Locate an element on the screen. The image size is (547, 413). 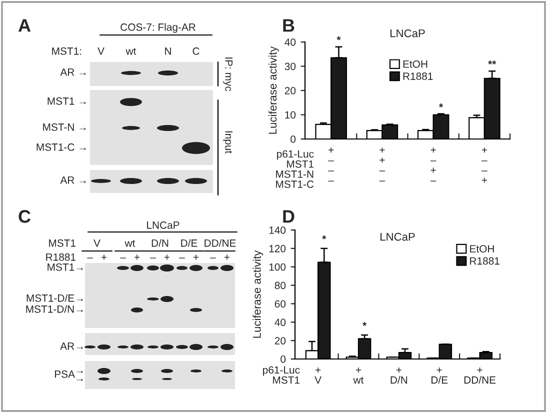
category-label: N is located at coordinates (168, 51).